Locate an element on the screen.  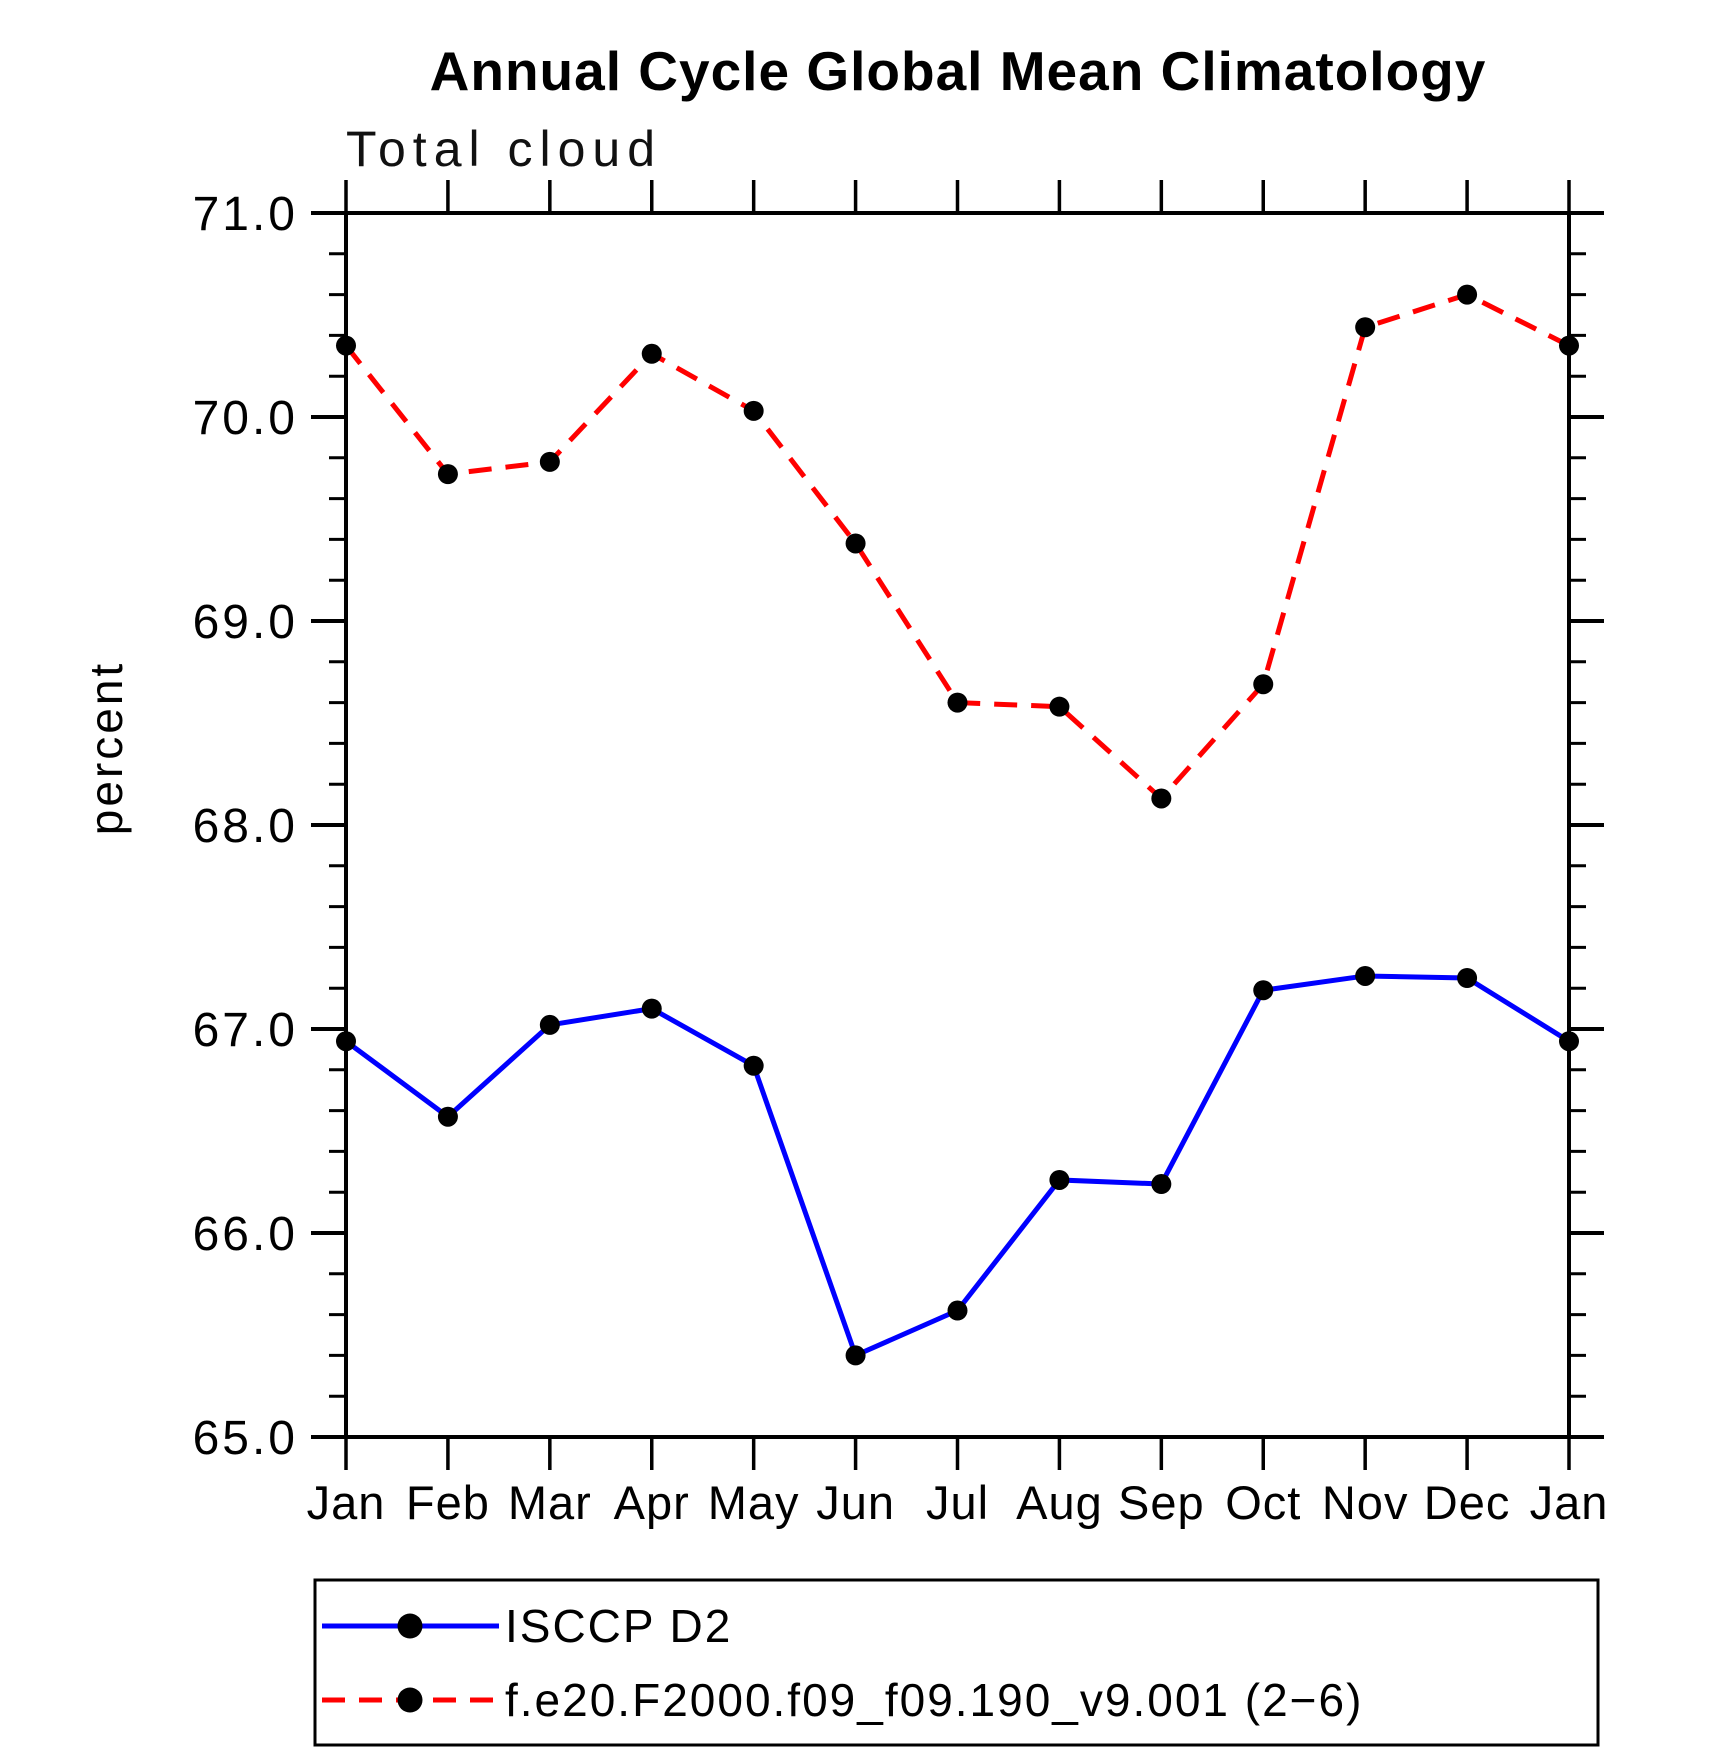
legend-entry: f.e20.F2000.f09_f09.190_v9.001 (2−6) is located at coordinates (842, 1700).